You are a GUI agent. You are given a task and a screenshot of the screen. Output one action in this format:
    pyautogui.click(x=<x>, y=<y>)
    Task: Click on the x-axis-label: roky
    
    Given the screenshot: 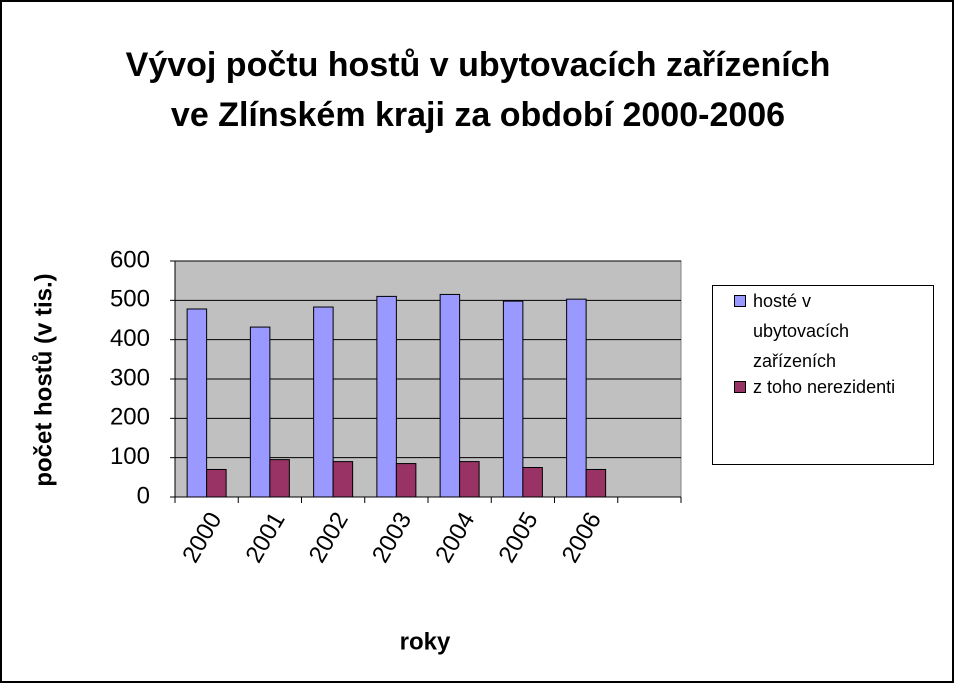 What is the action you would take?
    pyautogui.click(x=425, y=641)
    